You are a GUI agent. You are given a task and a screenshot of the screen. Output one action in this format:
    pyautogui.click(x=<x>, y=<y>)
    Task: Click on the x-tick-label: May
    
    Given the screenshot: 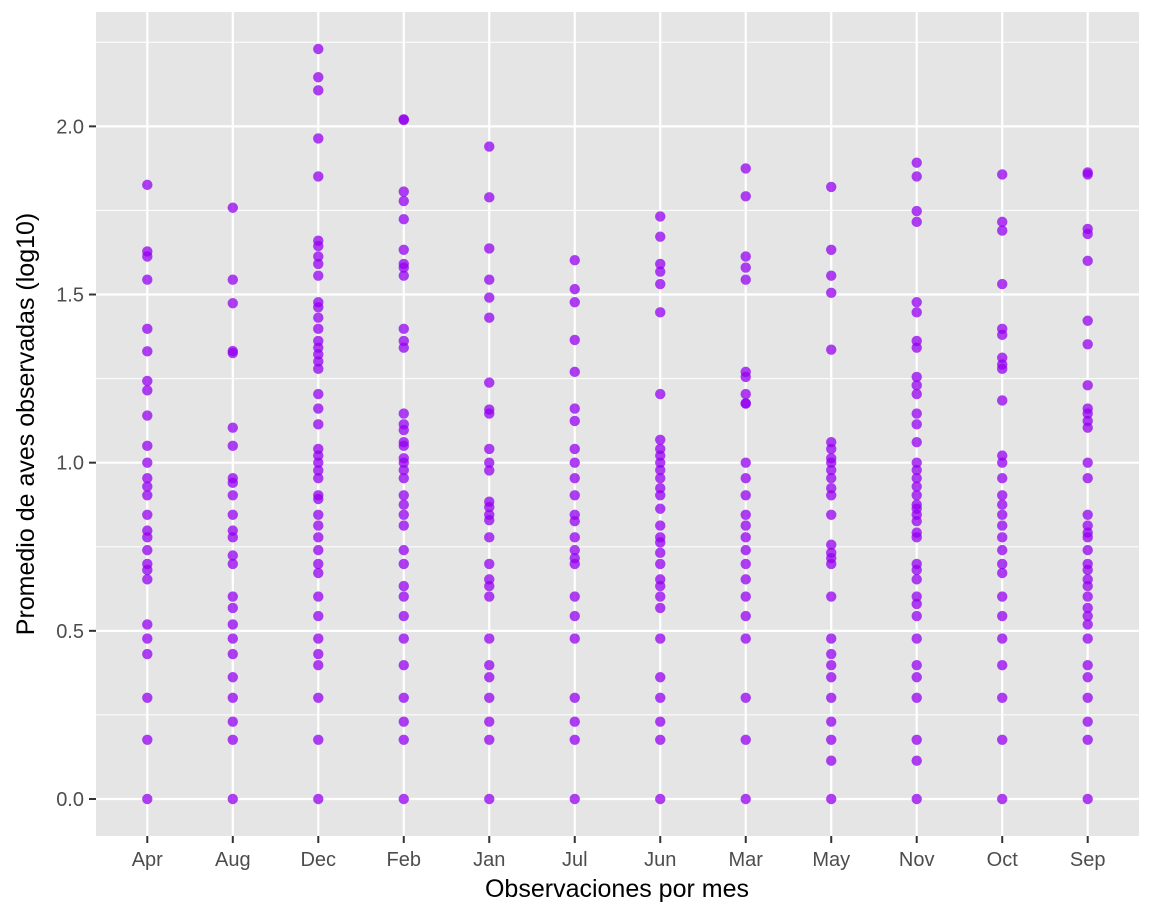 What is the action you would take?
    pyautogui.click(x=831, y=860)
    